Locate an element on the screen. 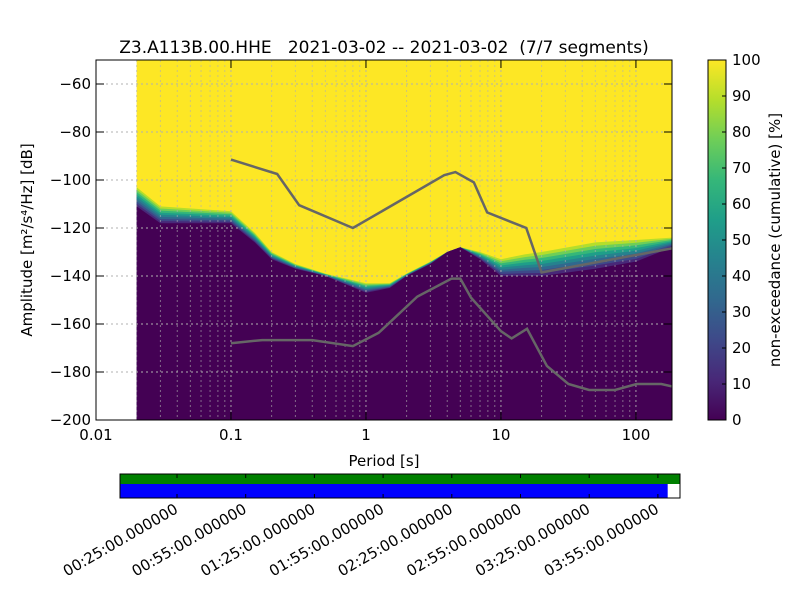 This screenshot has height=600, width=800. colorbar-tick-label: 70 is located at coordinates (741, 168).